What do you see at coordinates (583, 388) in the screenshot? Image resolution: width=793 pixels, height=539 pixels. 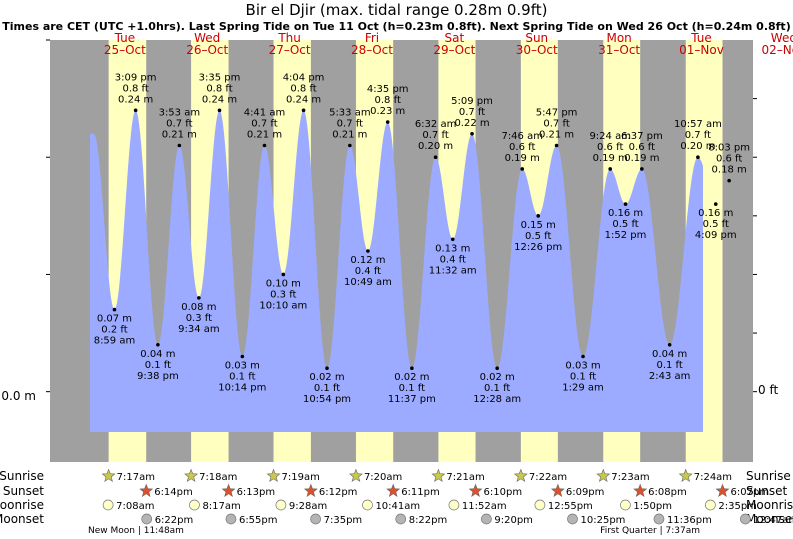 I see `low-tide-time: 1:29 am` at bounding box center [583, 388].